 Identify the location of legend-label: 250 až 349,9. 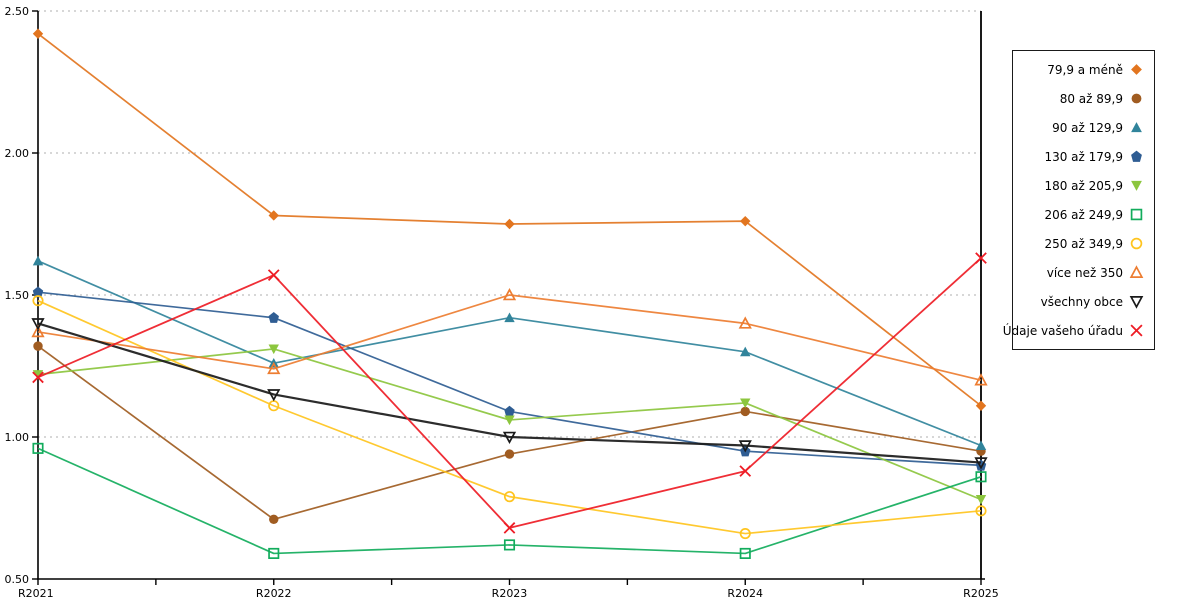
(1083, 243).